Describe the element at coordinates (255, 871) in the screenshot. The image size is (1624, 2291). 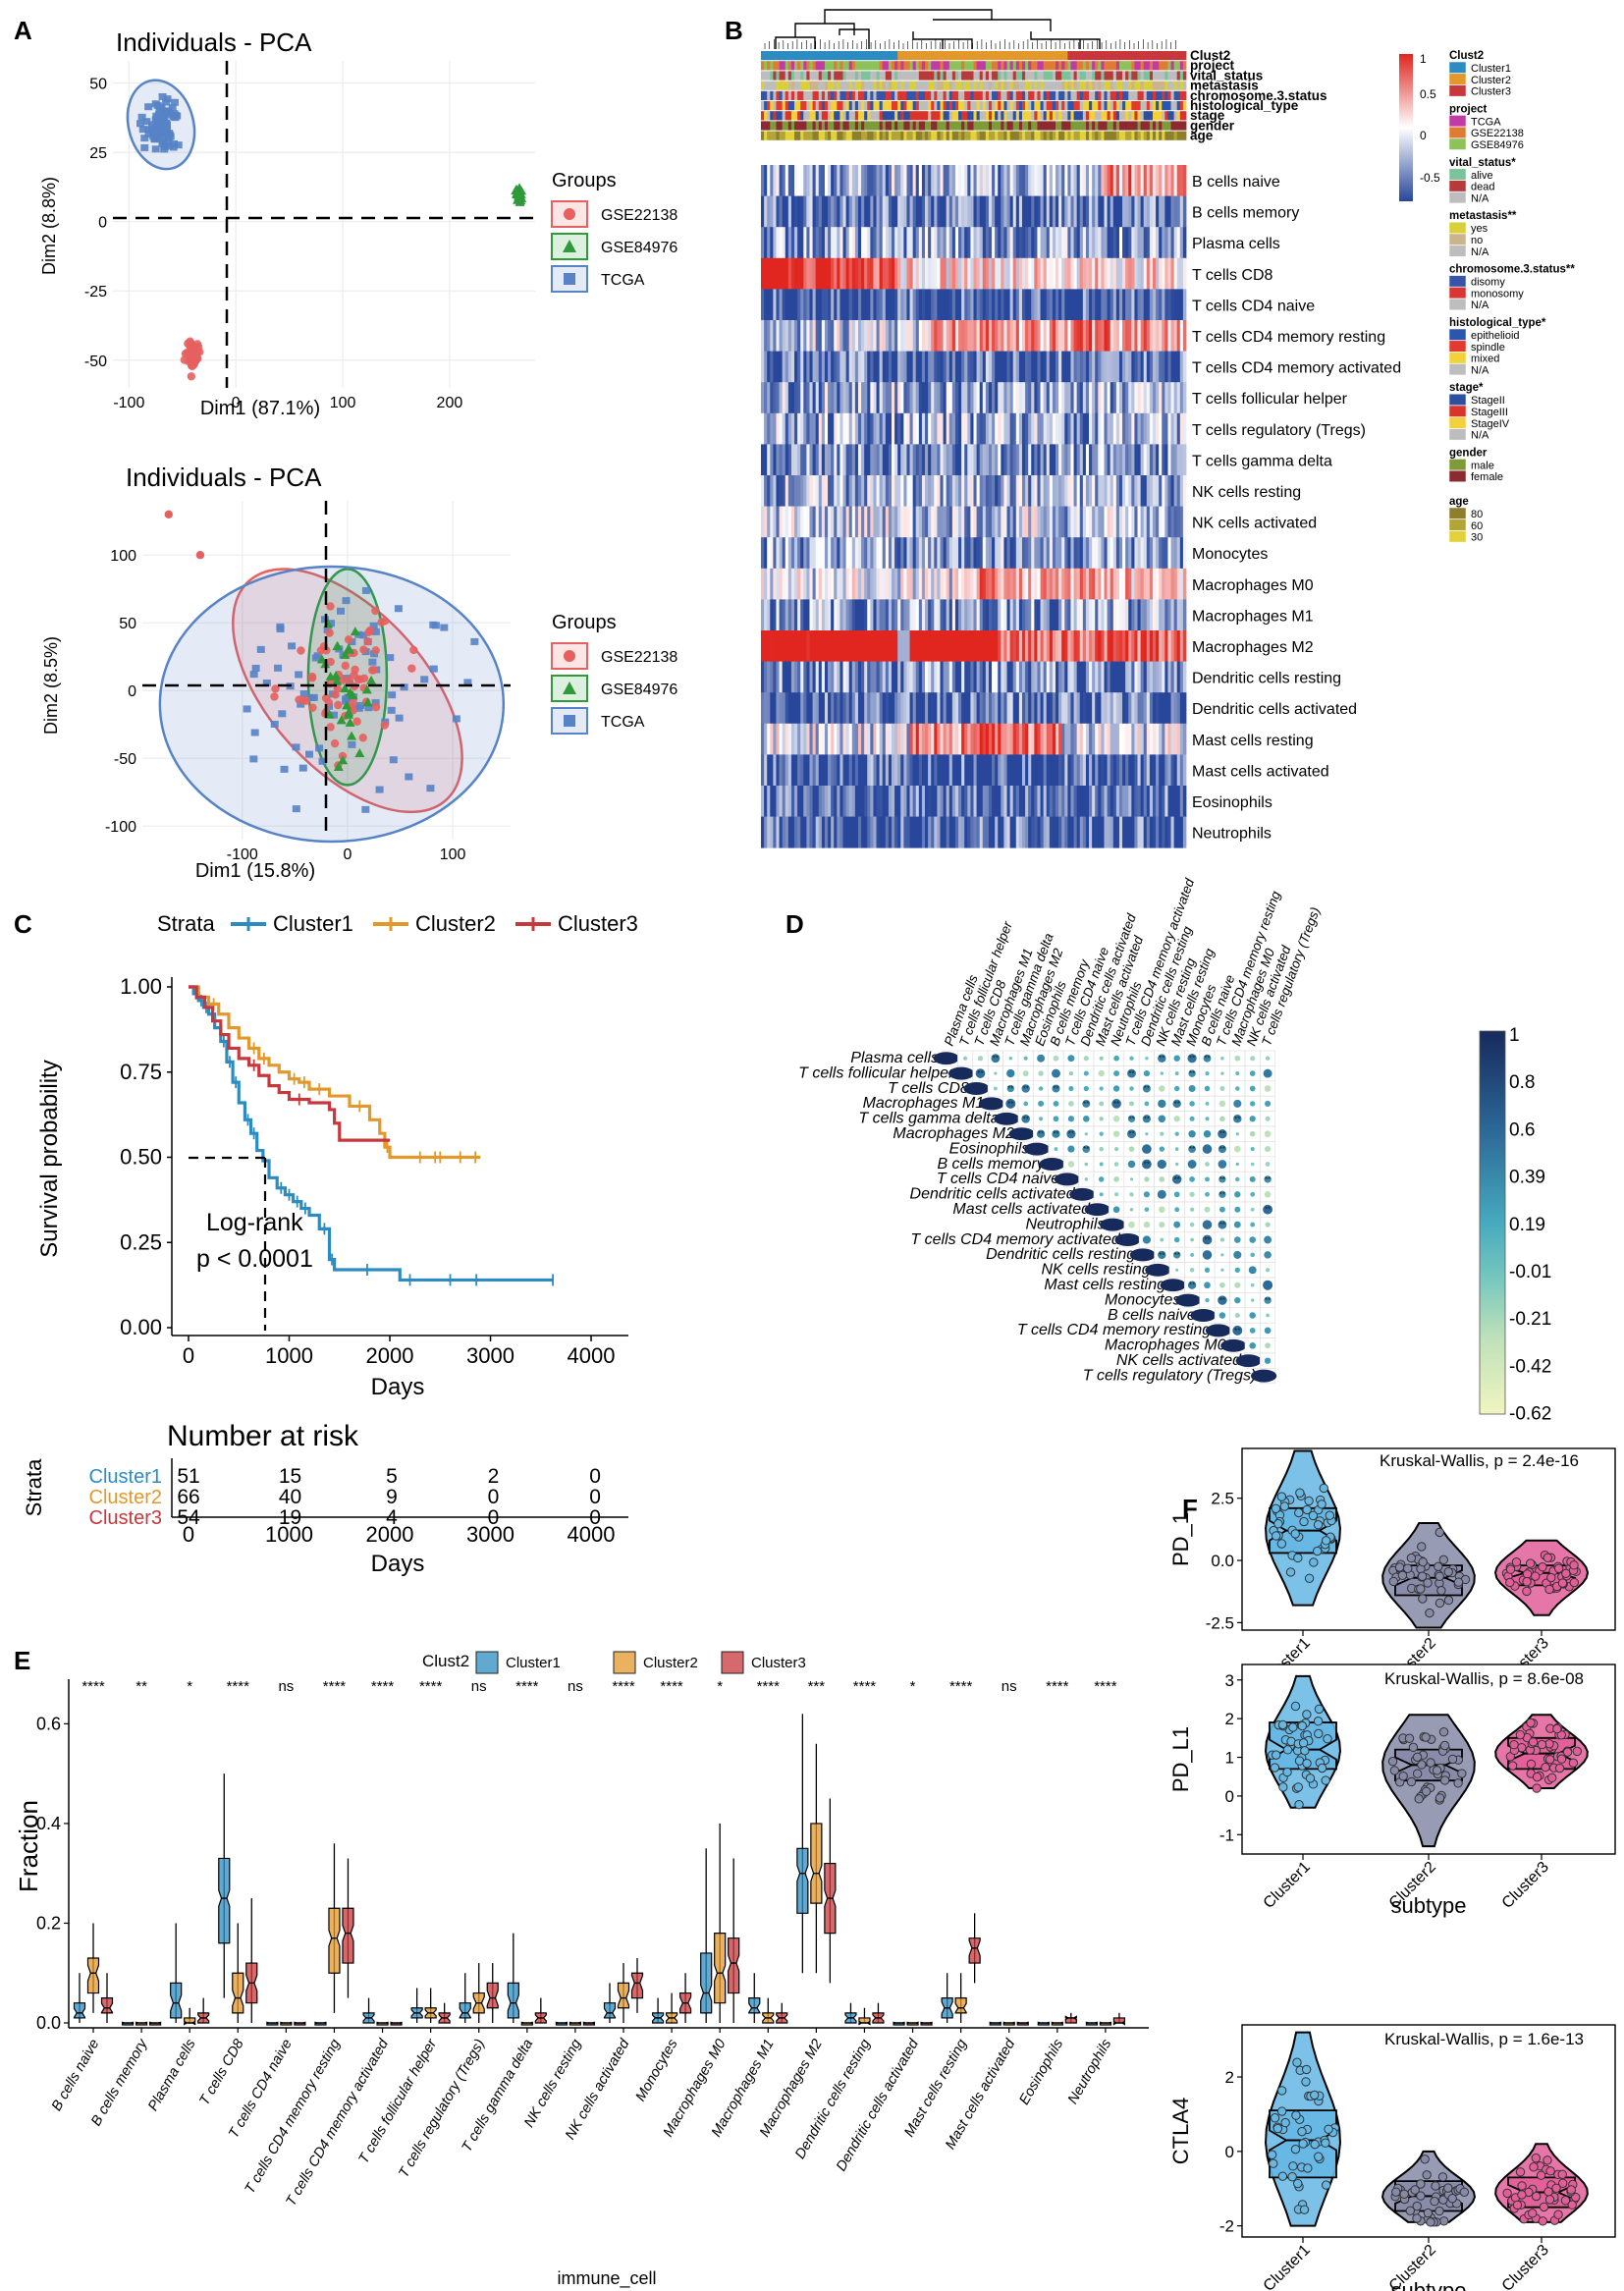
I see `pca-bottom-xlabel: Dim1 (15.8%)` at that location.